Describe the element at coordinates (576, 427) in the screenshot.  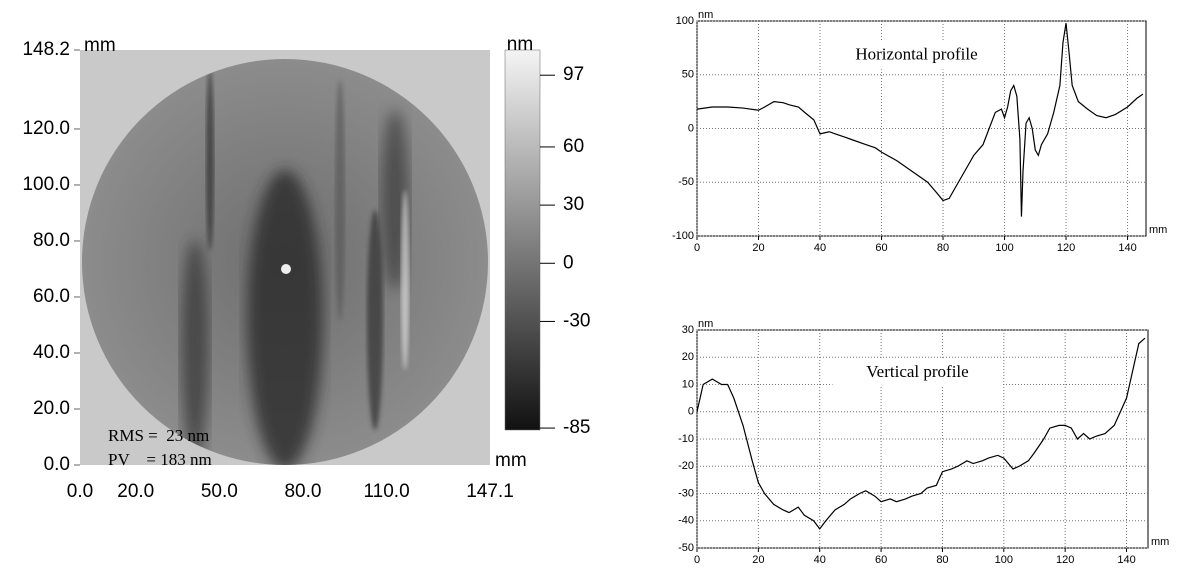
I see `colorbar-tick-label: -85` at that location.